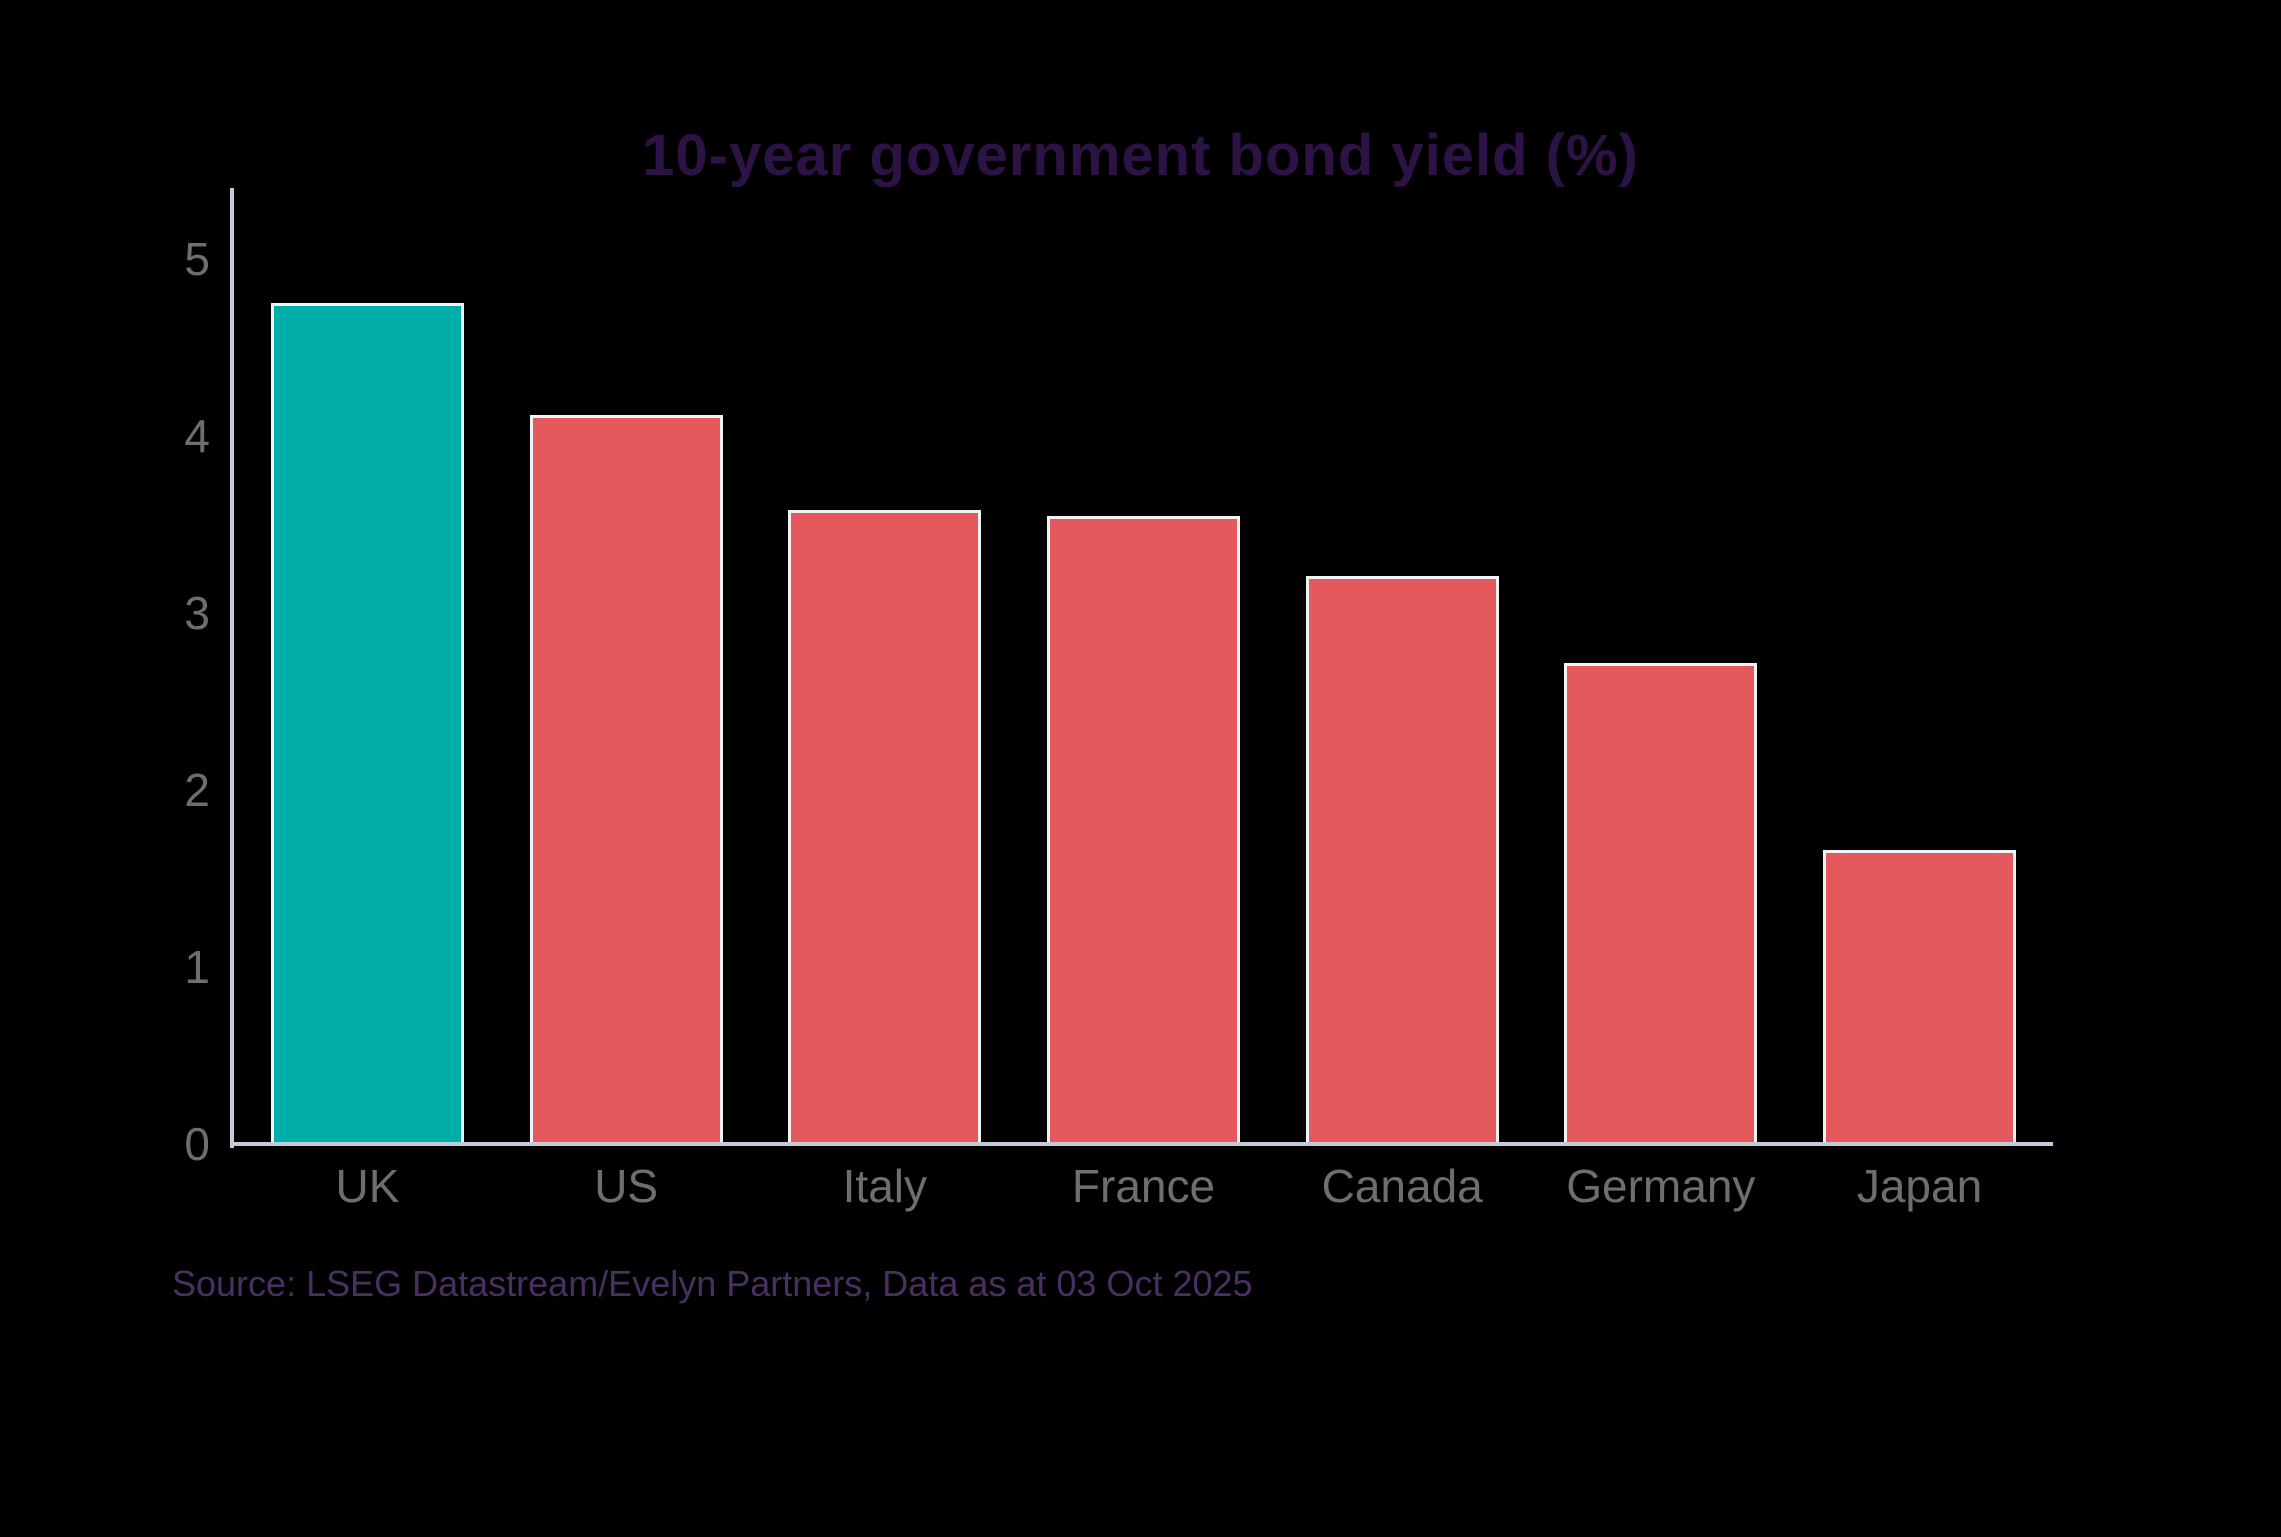  Describe the element at coordinates (197, 259) in the screenshot. I see `y-tick-label-5: 5` at that location.